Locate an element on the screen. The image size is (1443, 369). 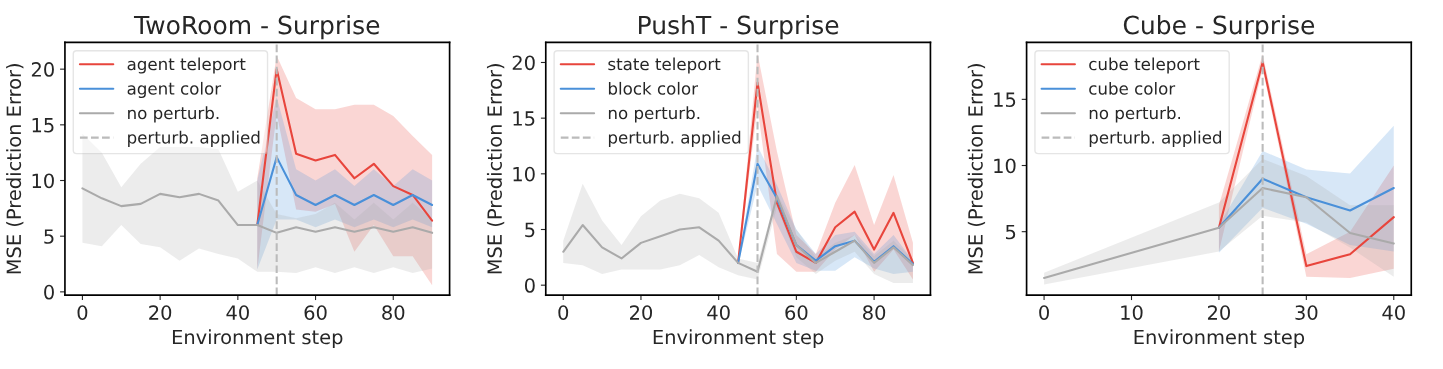
x-tick-label: 10 is located at coordinates (1132, 312).